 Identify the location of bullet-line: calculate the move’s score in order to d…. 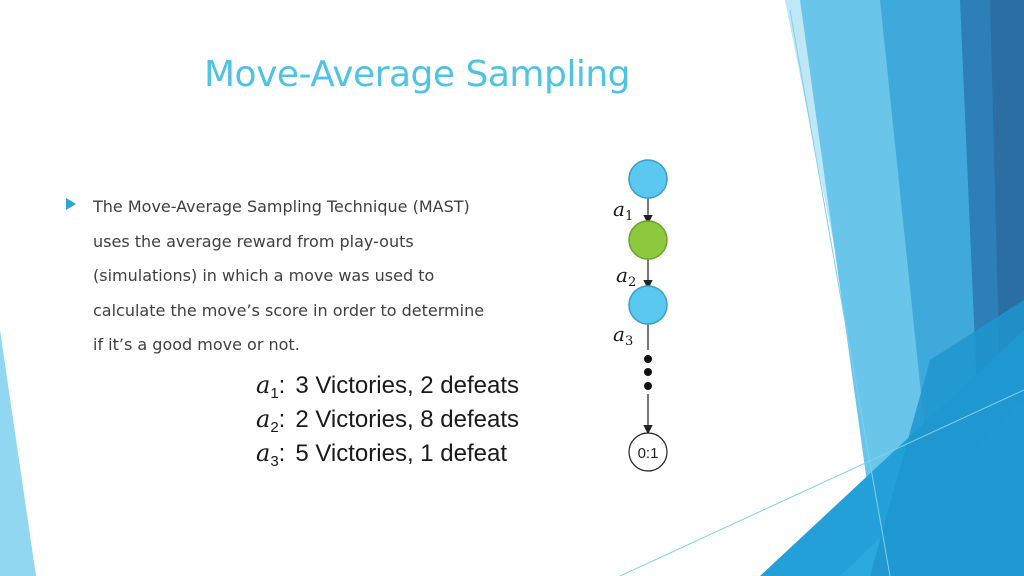
(289, 310).